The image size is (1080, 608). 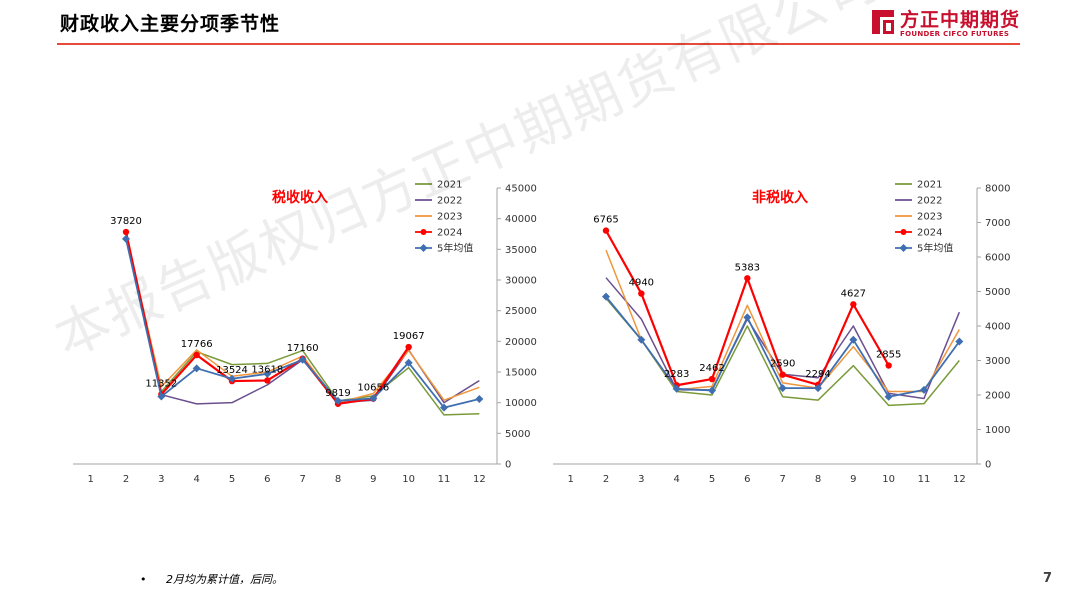 I want to click on page-number: 7, so click(x=1048, y=578).